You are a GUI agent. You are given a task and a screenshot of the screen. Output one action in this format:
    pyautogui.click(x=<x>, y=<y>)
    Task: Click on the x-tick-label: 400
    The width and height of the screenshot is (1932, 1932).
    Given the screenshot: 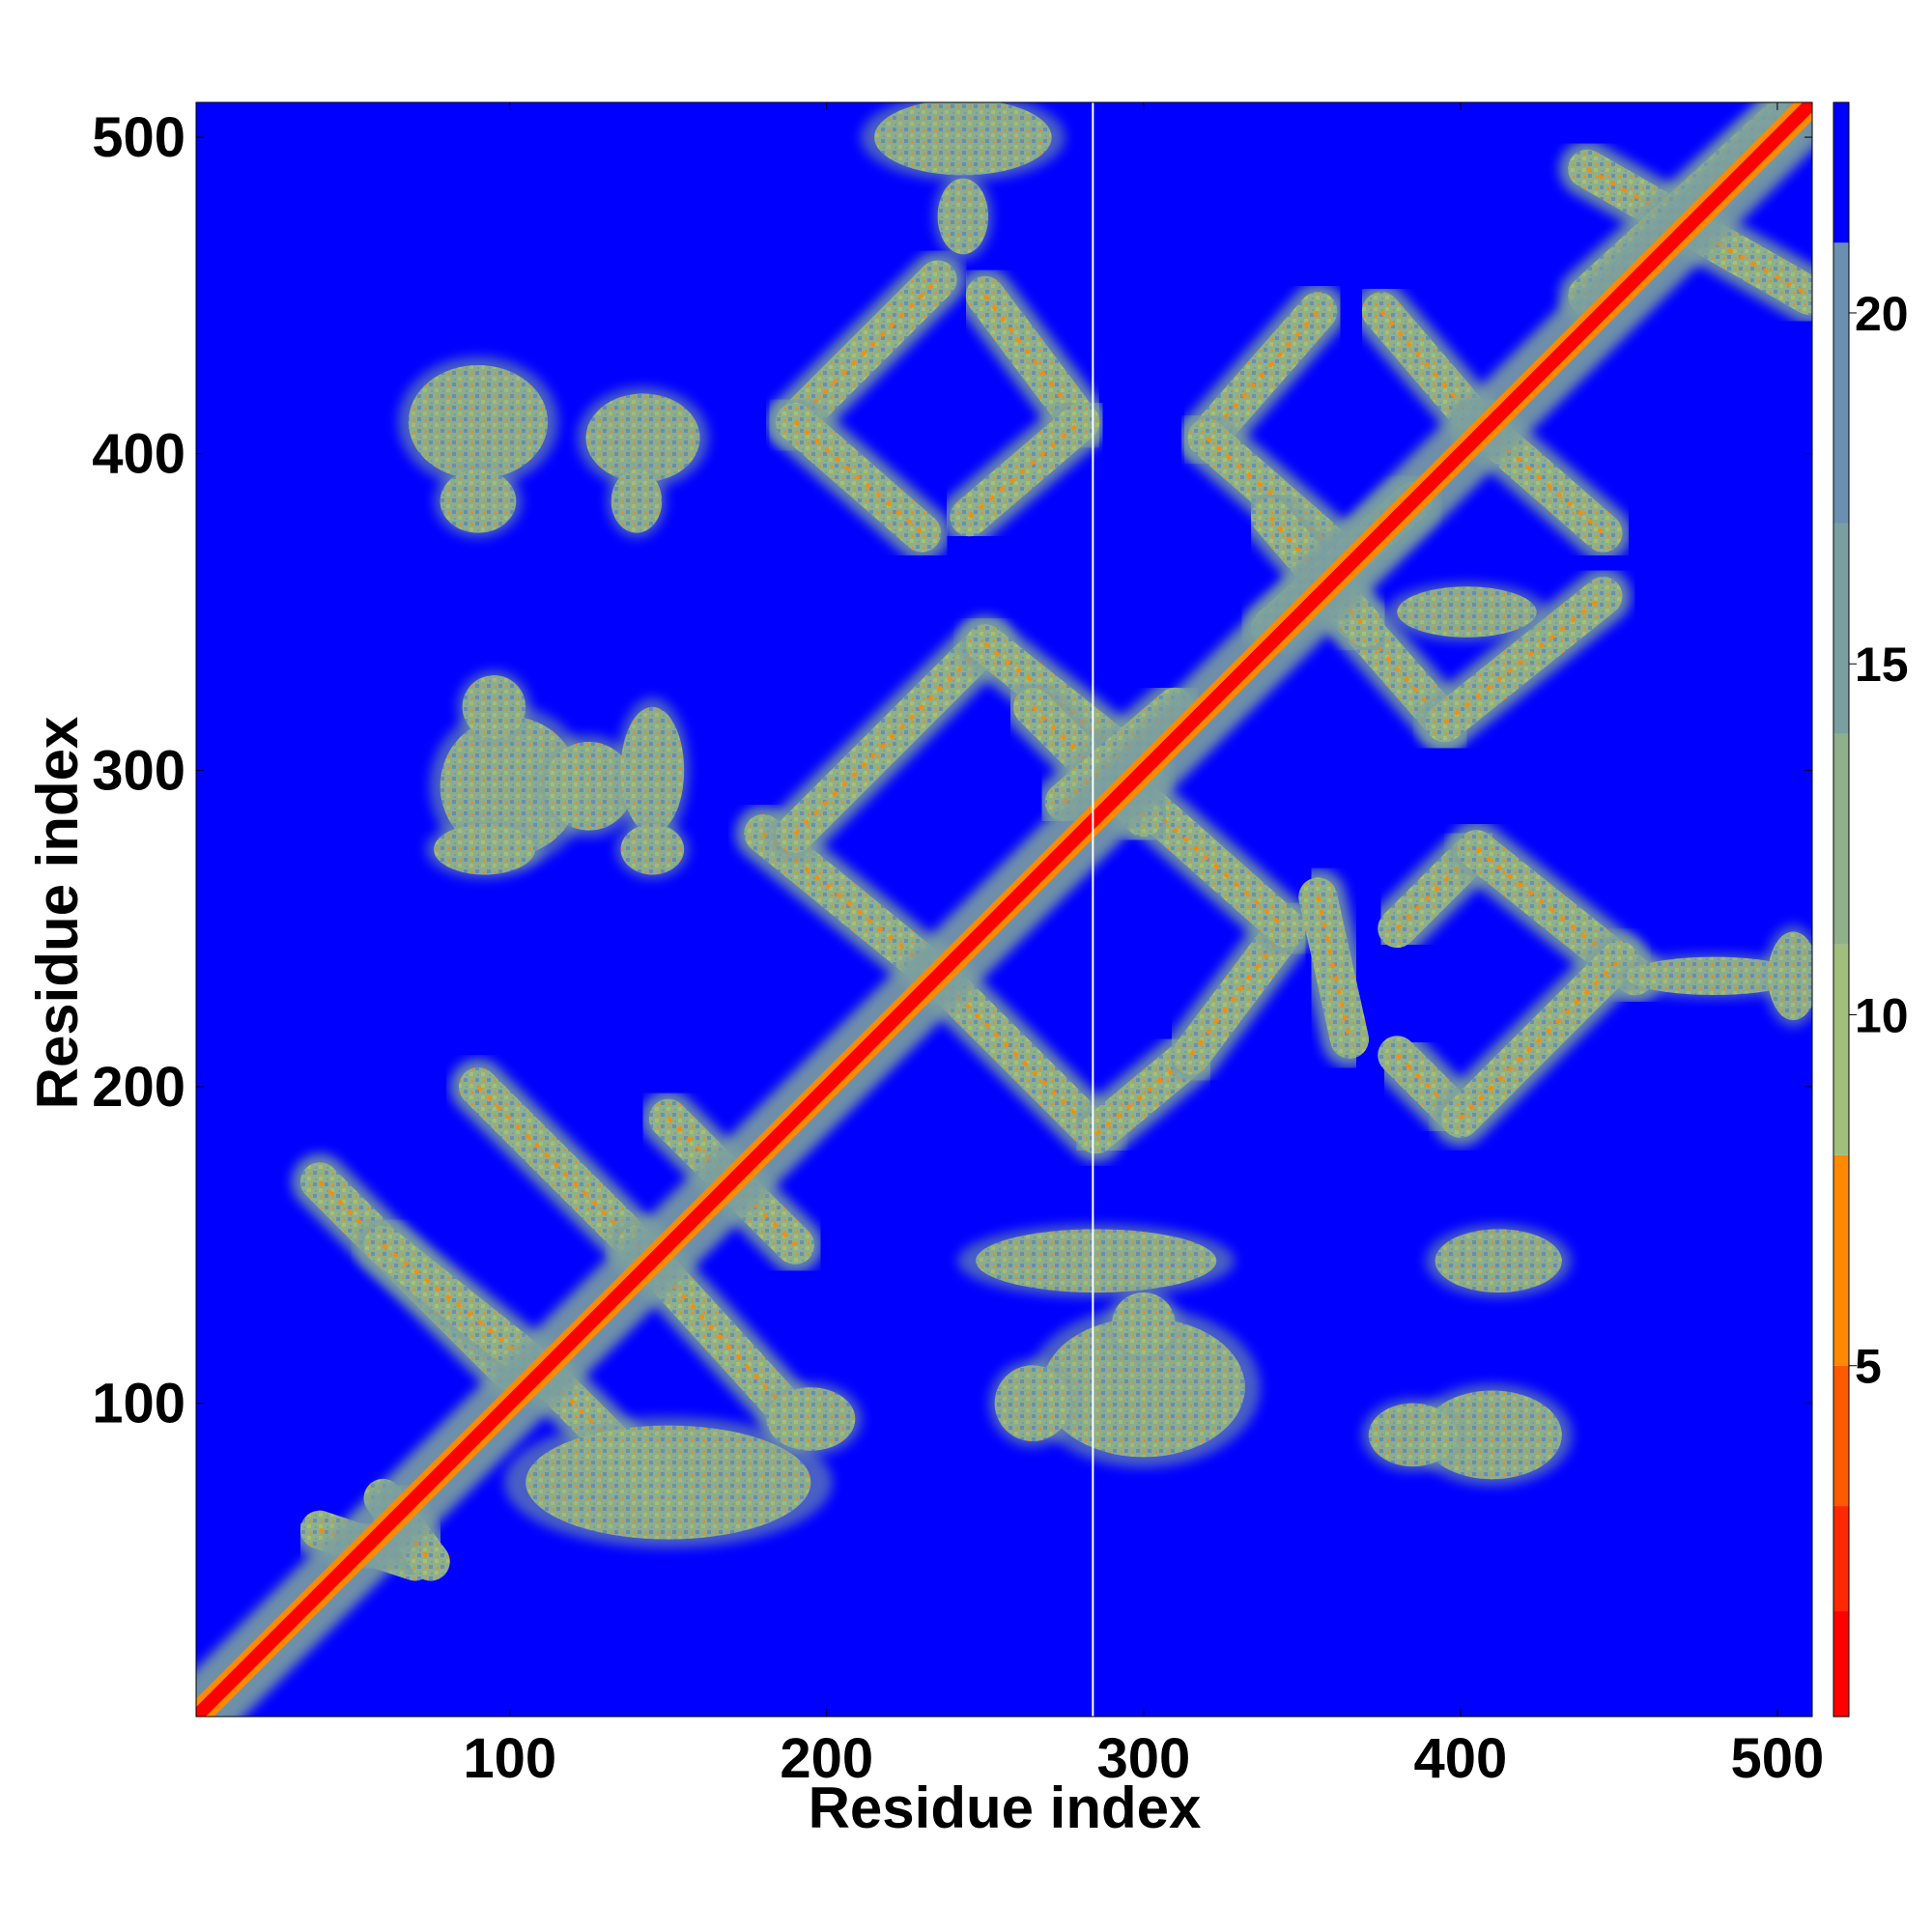 What is the action you would take?
    pyautogui.click(x=1460, y=1758)
    